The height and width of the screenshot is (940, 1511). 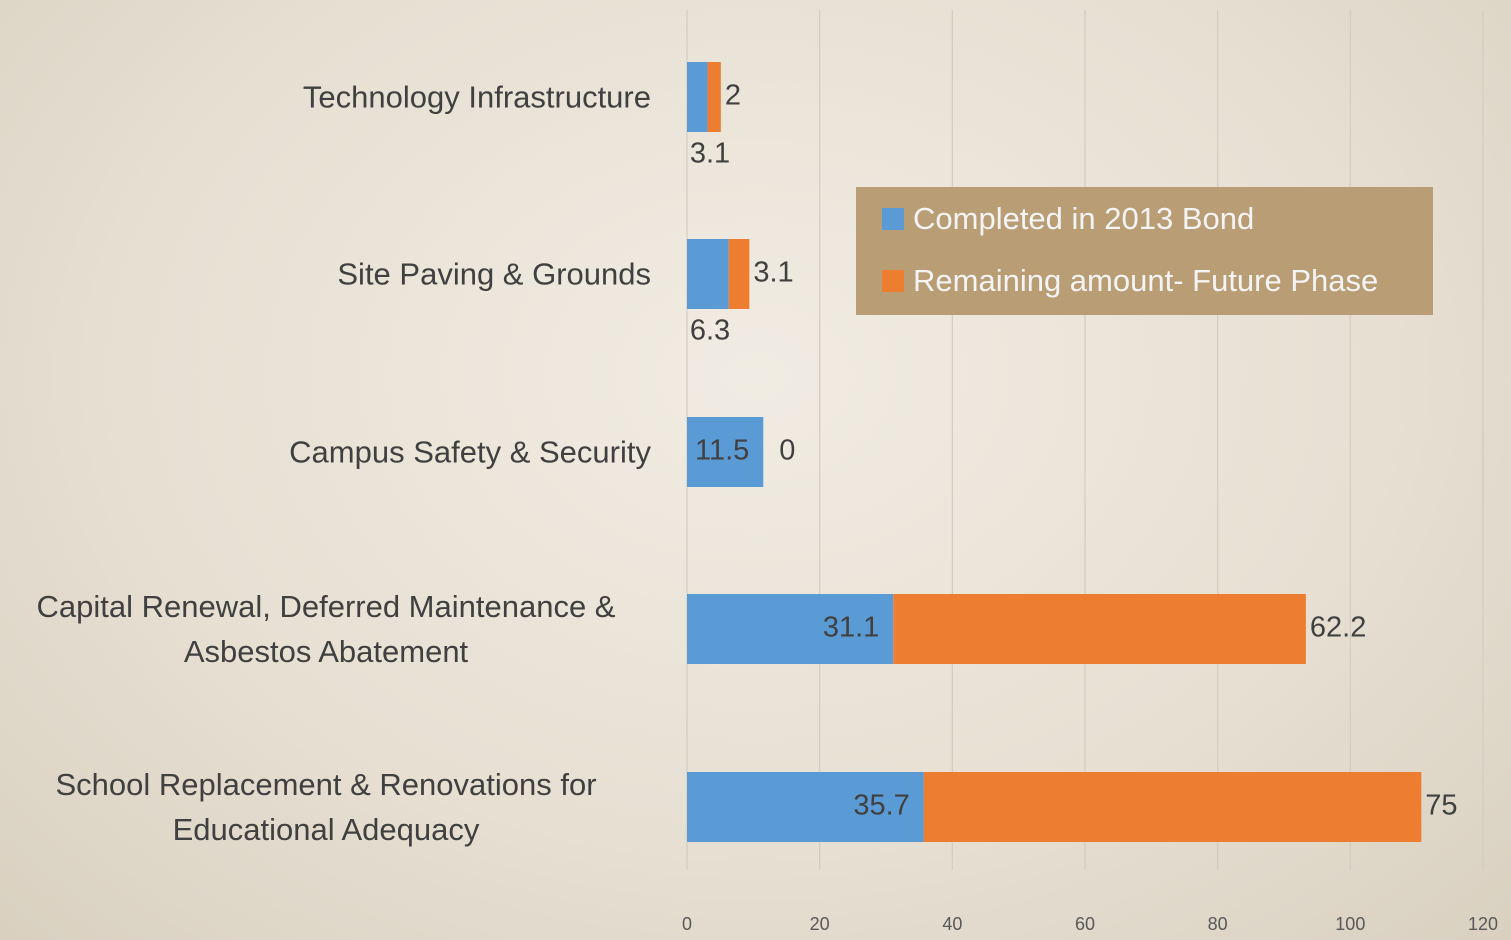 I want to click on legend-label: Completed in 2013 Bond, so click(x=1084, y=218).